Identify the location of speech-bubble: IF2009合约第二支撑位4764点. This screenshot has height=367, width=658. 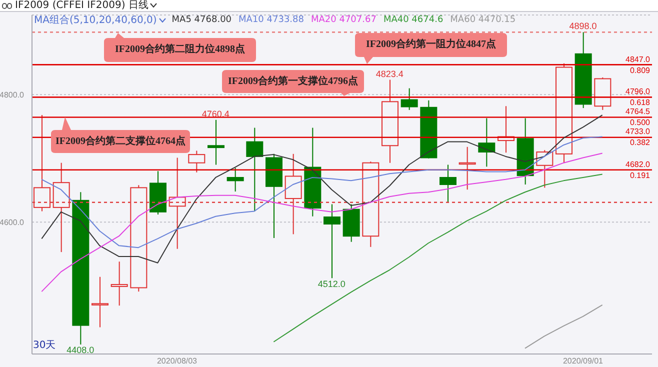
(120, 135).